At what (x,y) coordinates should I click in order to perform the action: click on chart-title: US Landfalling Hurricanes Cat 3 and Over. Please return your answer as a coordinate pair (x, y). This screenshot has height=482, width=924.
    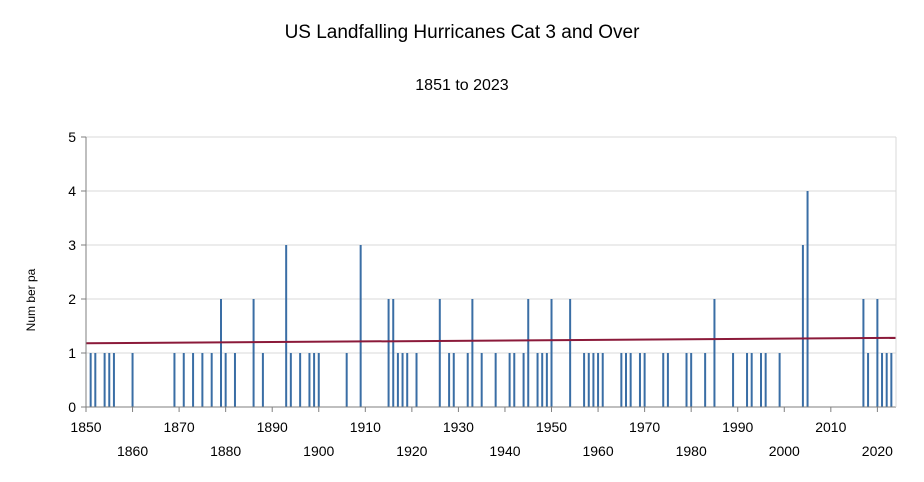
    Looking at the image, I should click on (462, 32).